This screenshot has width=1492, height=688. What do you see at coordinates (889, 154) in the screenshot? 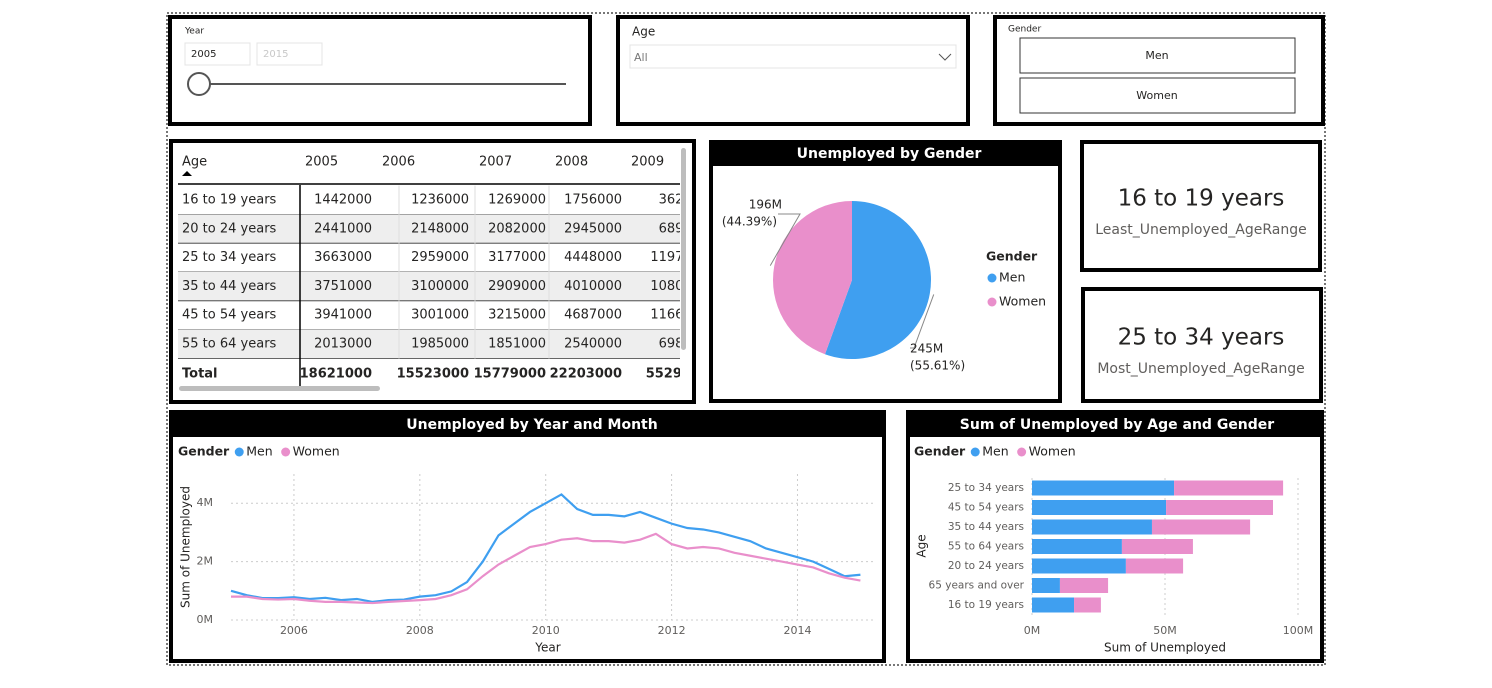
I see `chart-title: Unemployed by Gender` at bounding box center [889, 154].